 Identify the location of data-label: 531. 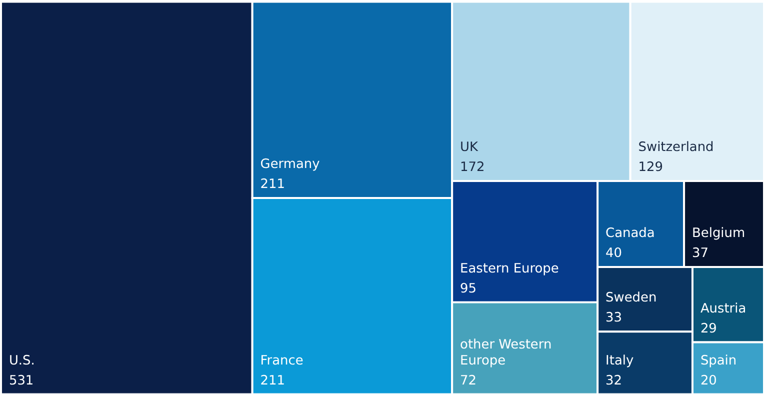
(21, 380).